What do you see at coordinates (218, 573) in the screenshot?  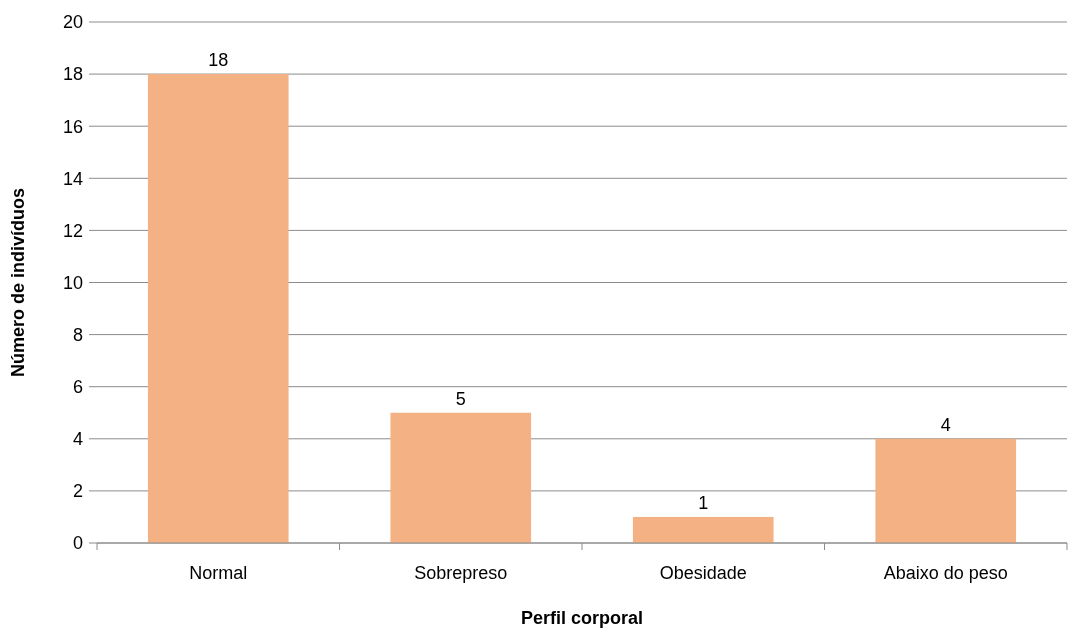 I see `x-tick-label: Normal` at bounding box center [218, 573].